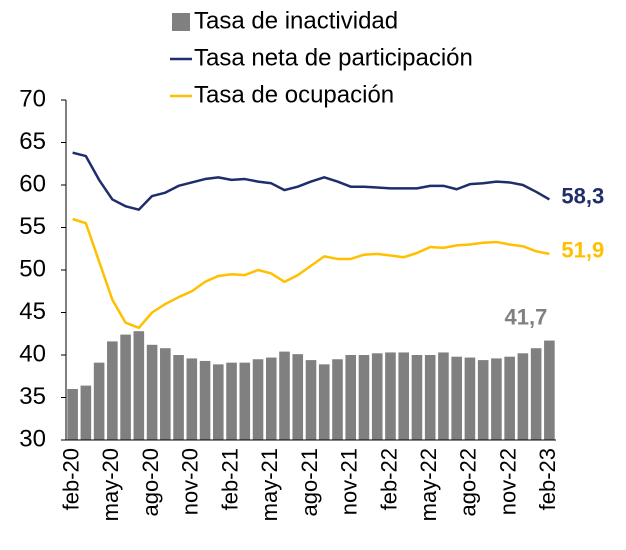  What do you see at coordinates (181, 22) in the screenshot?
I see `legend-marker` at bounding box center [181, 22].